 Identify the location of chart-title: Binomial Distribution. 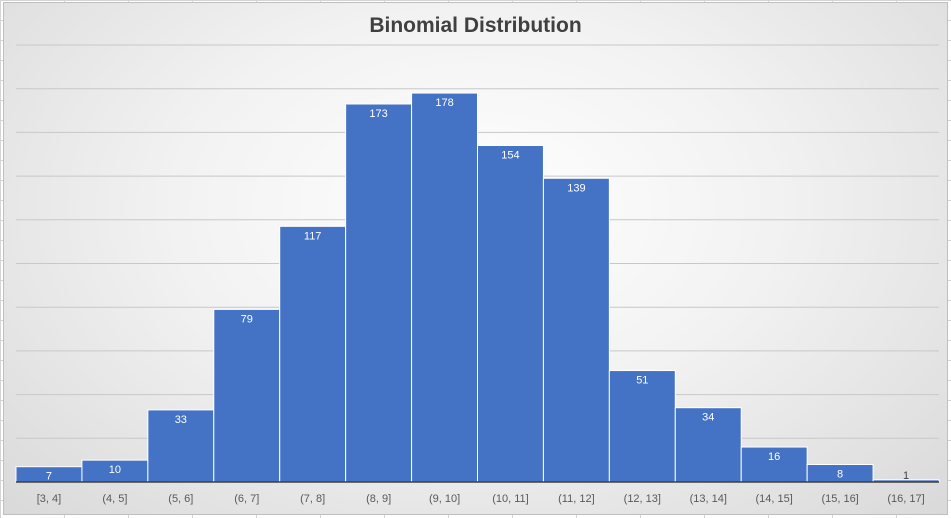
(475, 25).